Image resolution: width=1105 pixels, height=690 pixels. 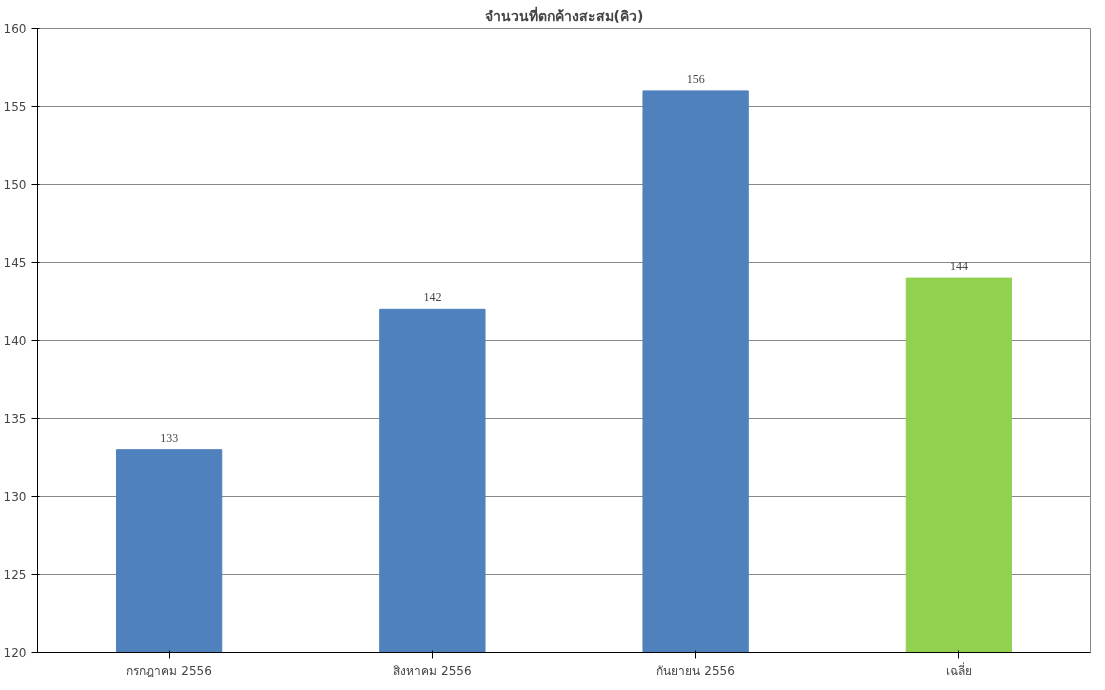 What do you see at coordinates (15, 107) in the screenshot?
I see `y-tick-label: 155` at bounding box center [15, 107].